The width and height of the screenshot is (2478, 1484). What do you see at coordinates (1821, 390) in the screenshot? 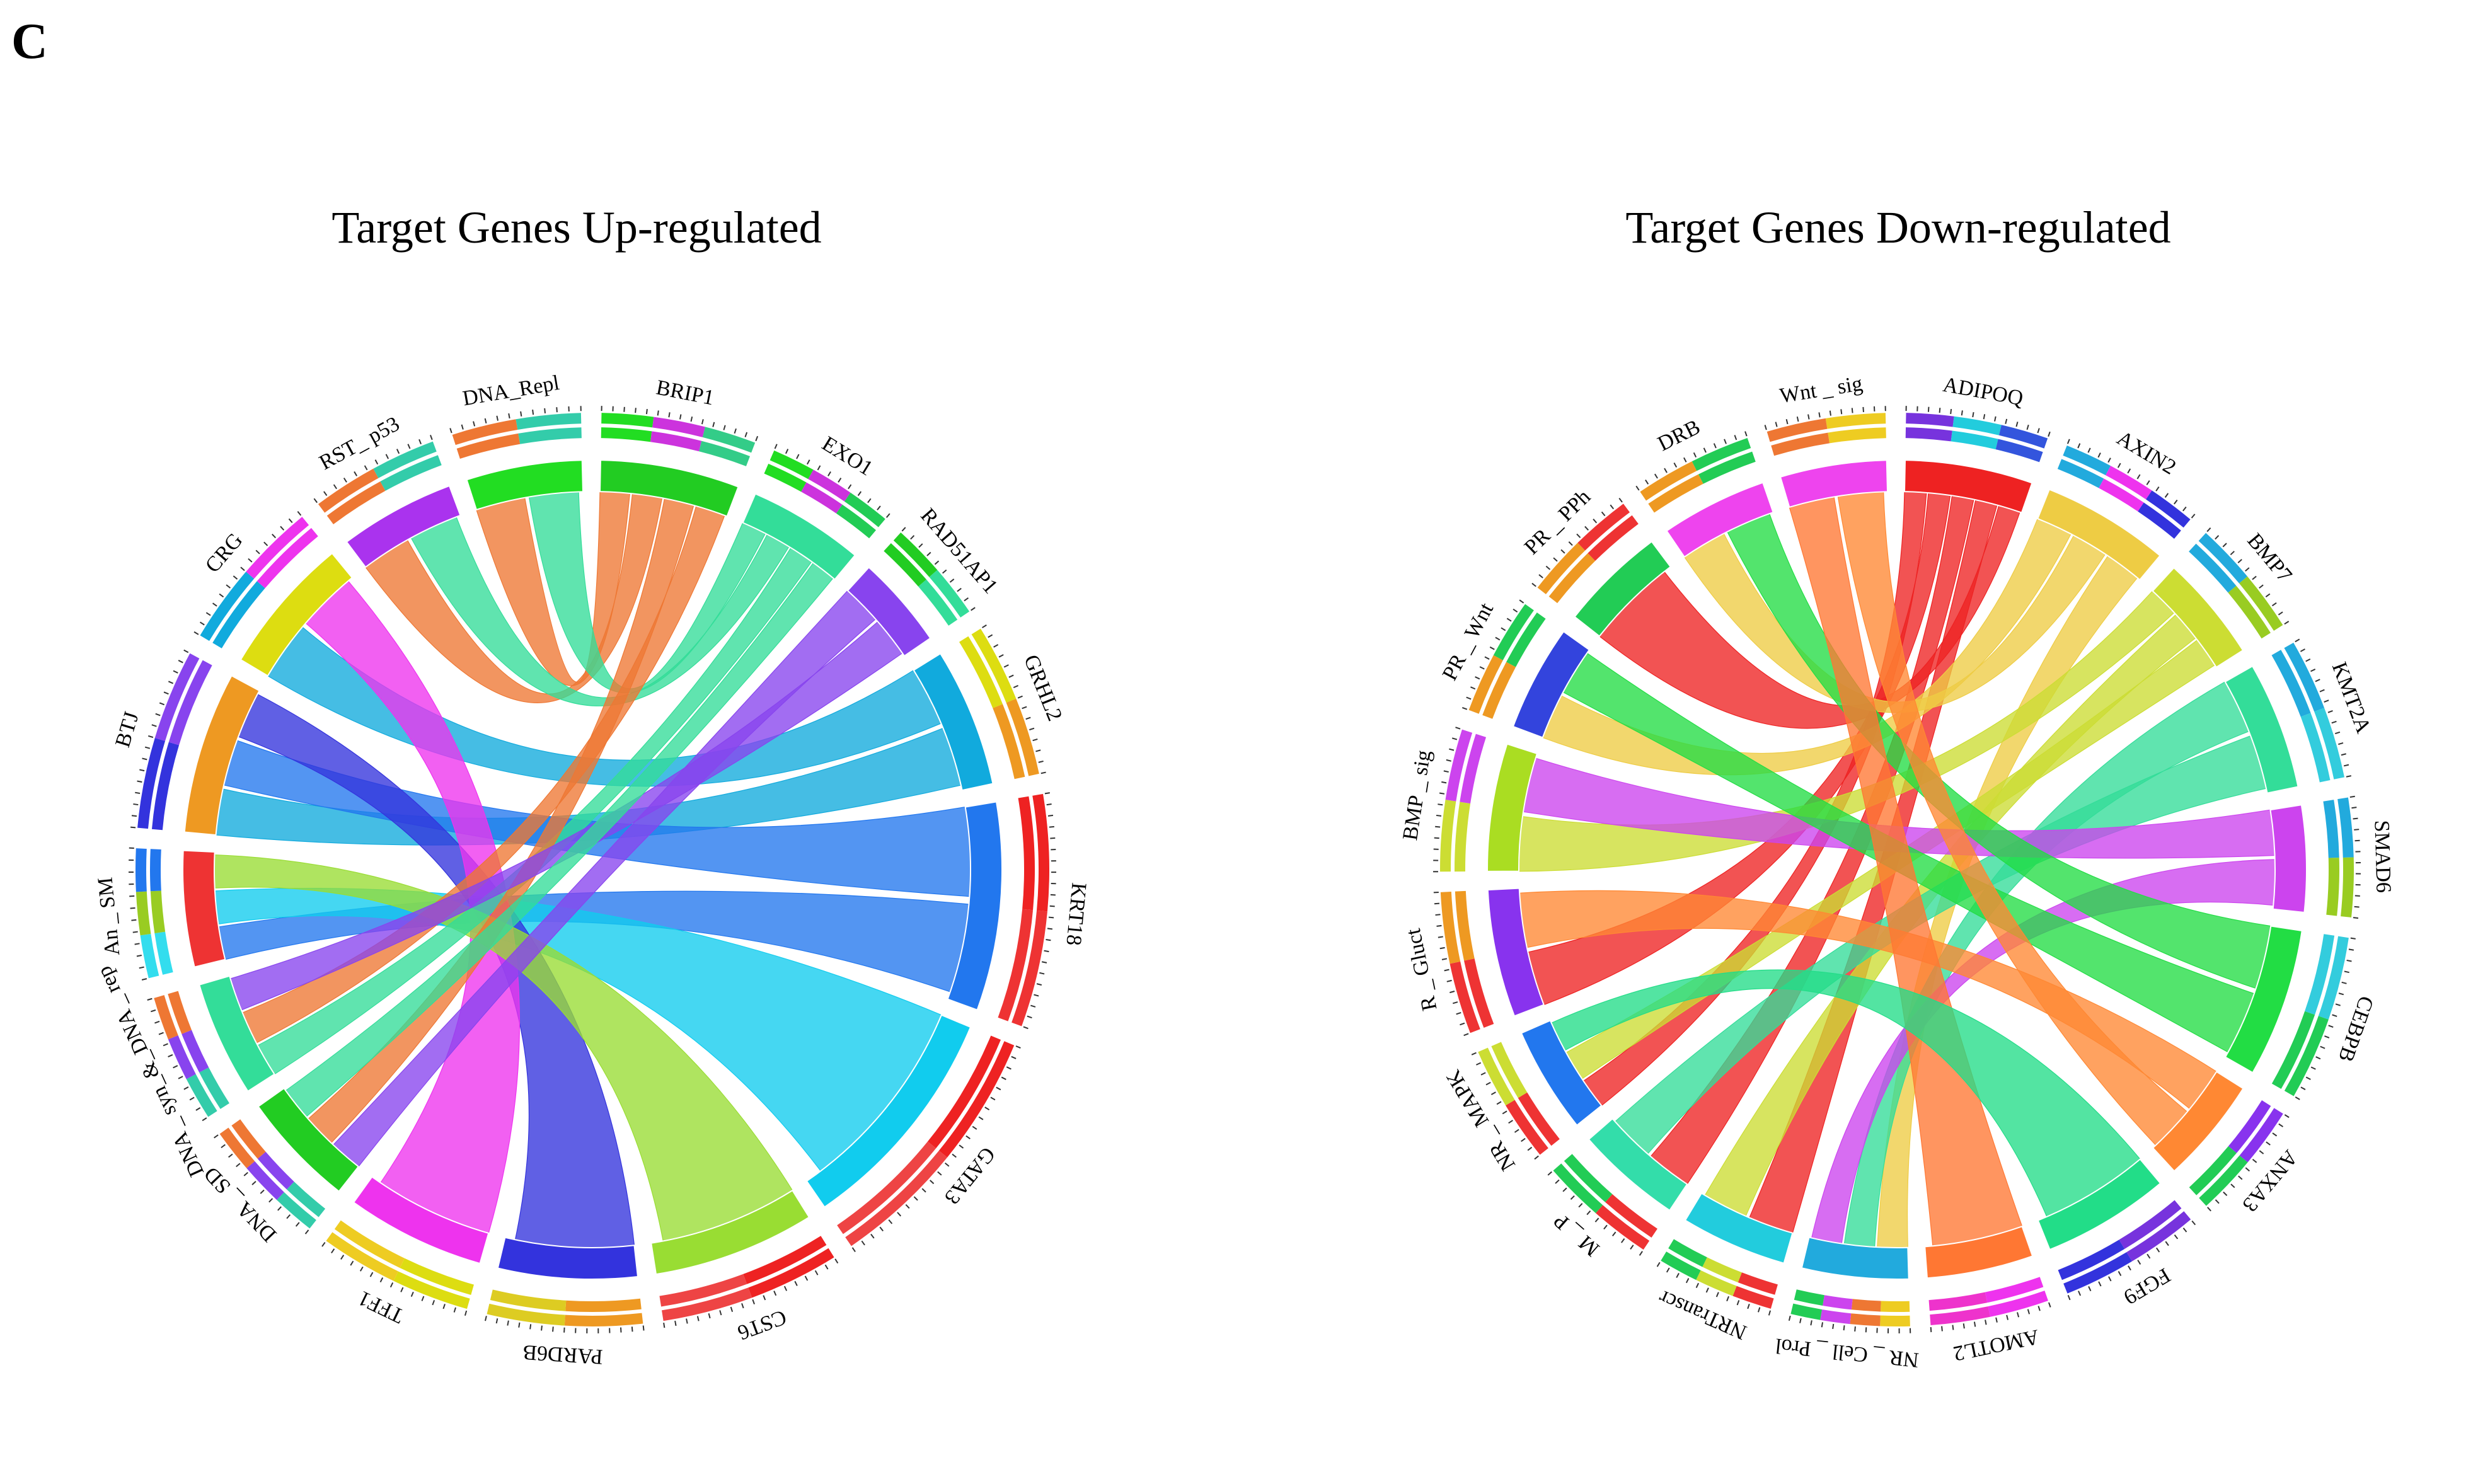
I see `segment-label-wnt-sig: Wnt _ sig` at bounding box center [1821, 390].